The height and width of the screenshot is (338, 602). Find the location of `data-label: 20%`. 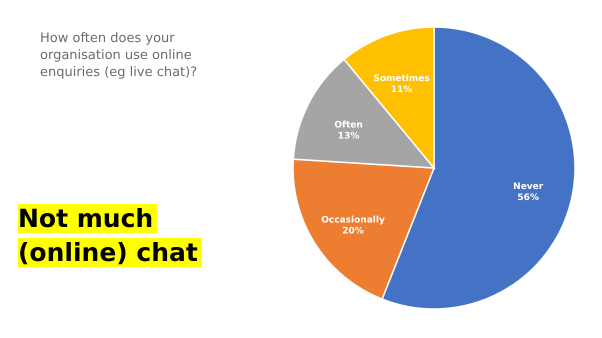

data-label: 20% is located at coordinates (353, 231).